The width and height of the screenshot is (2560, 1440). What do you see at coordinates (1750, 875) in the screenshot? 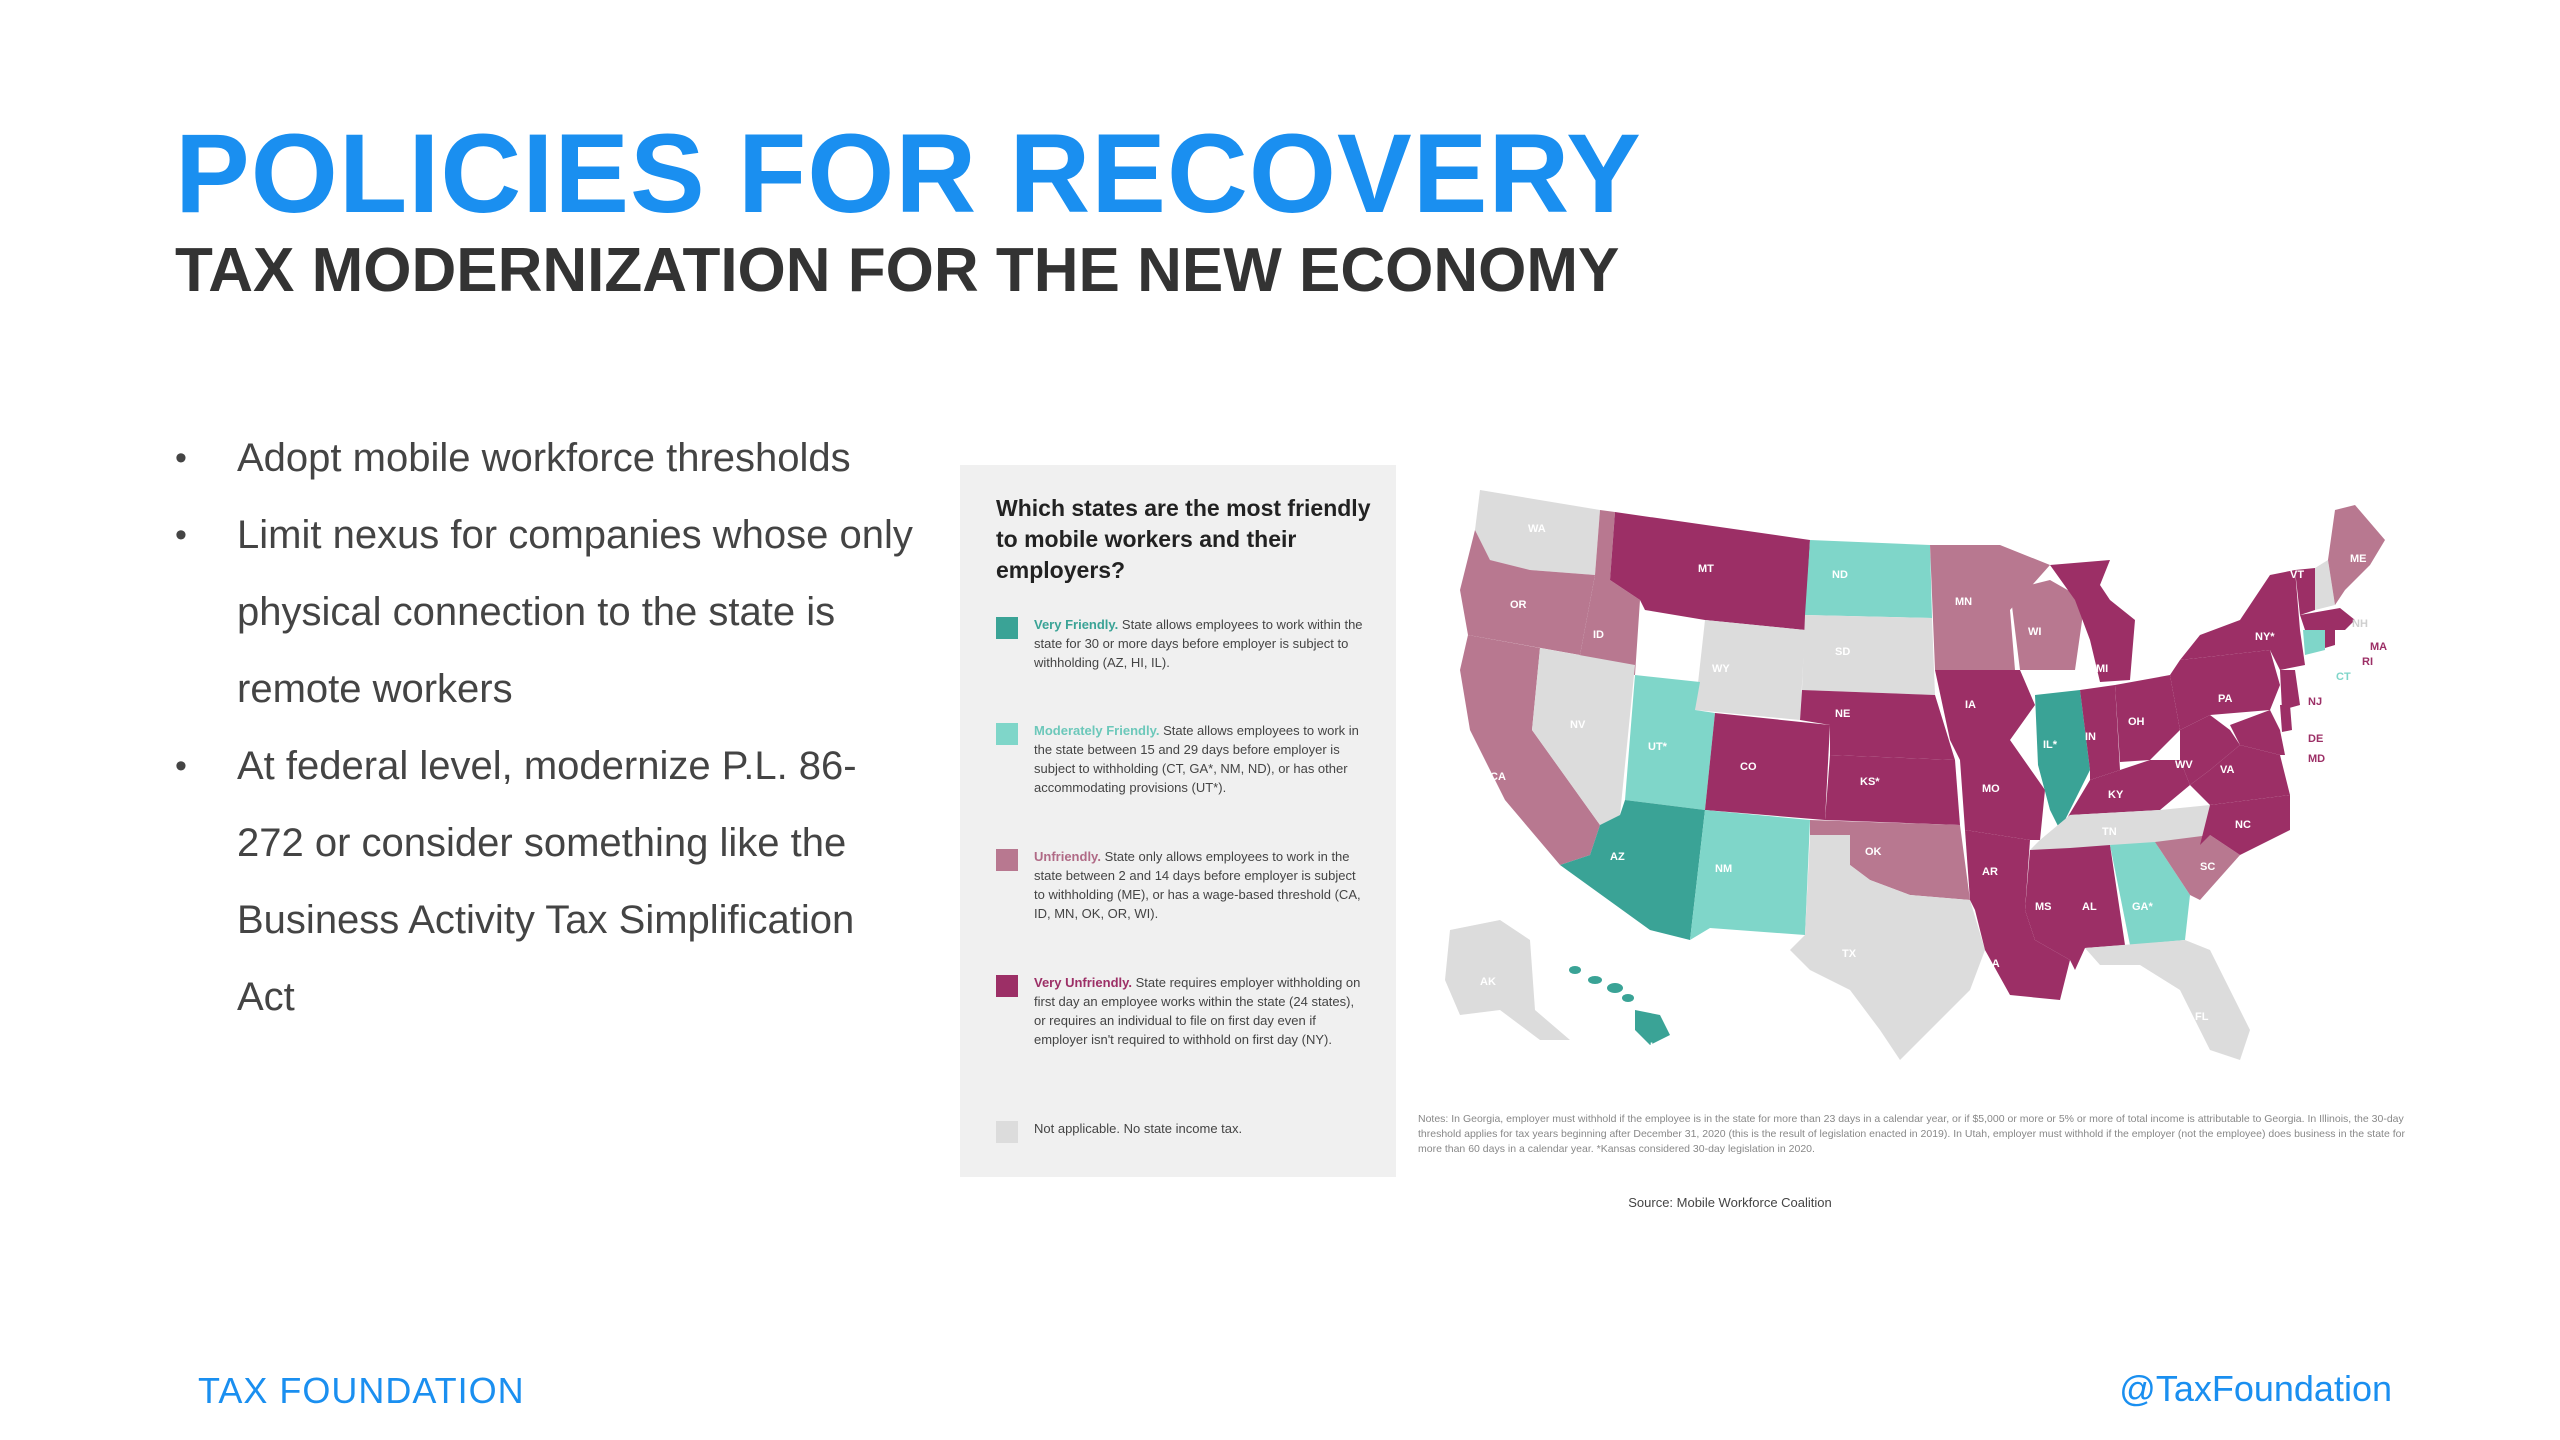
I see `state-nm` at bounding box center [1750, 875].